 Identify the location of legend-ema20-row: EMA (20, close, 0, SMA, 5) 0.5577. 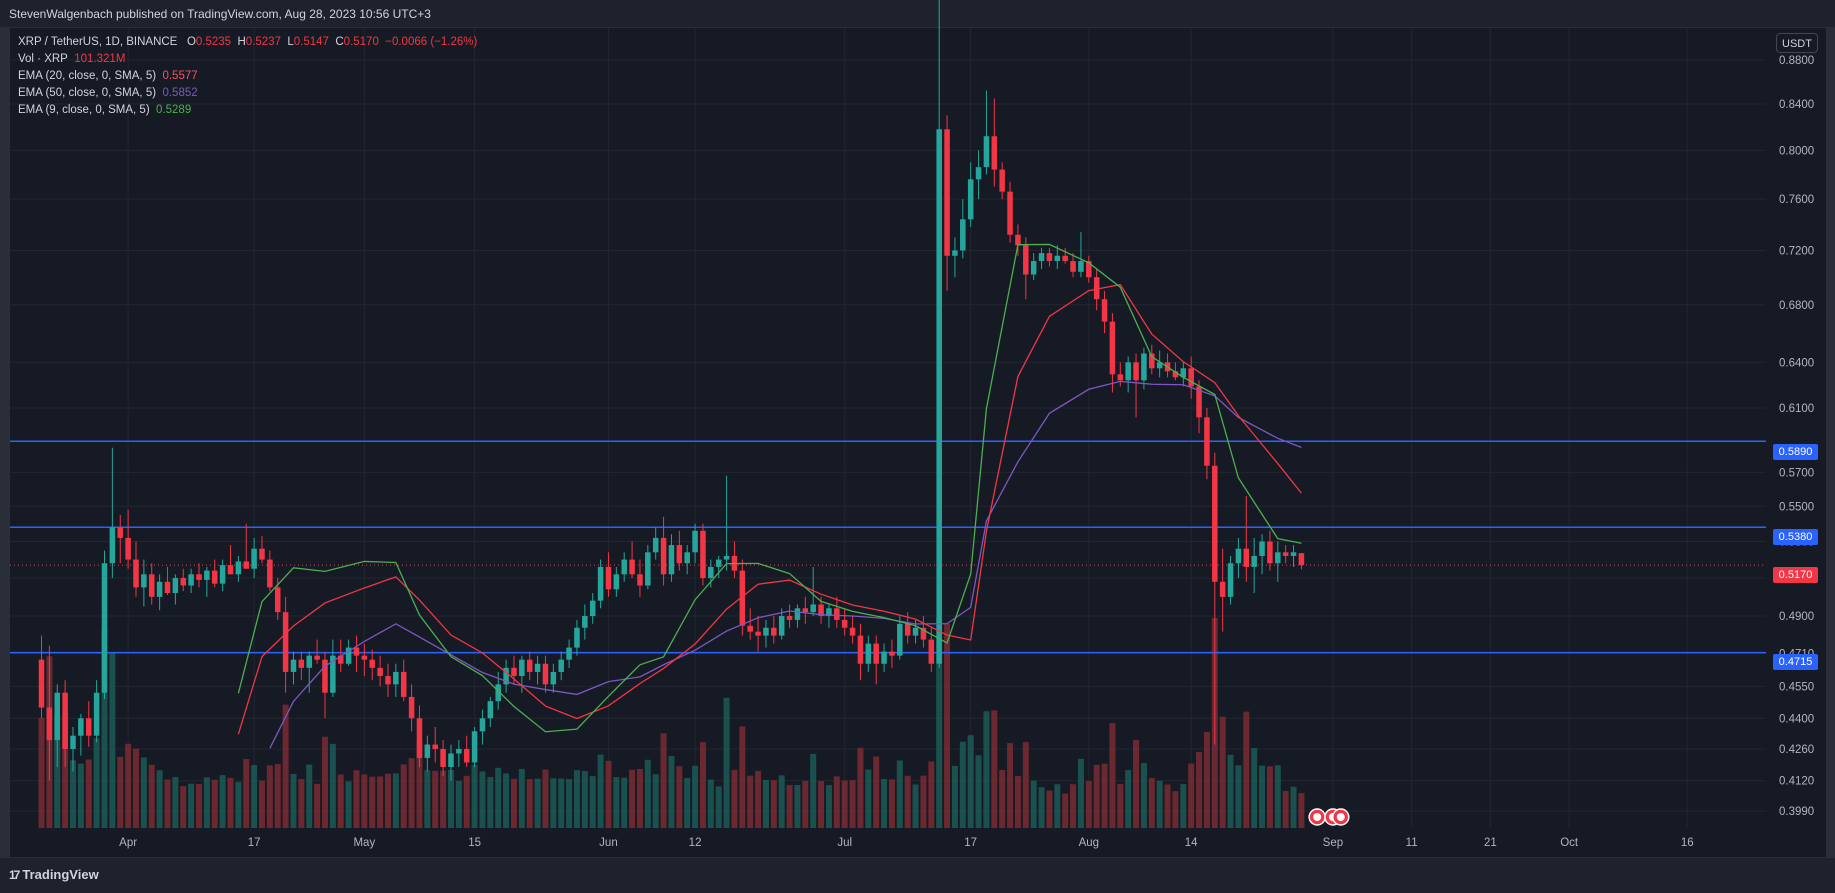
(247, 76).